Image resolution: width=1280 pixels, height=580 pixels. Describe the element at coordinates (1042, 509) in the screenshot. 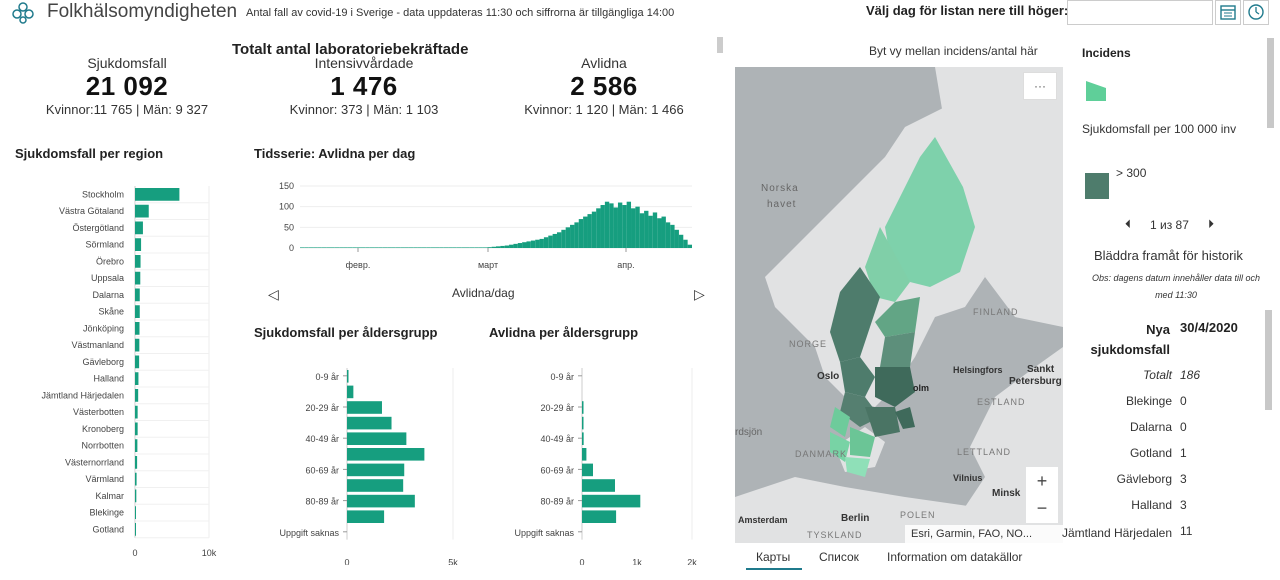

I see `zoom-out-button: −` at that location.